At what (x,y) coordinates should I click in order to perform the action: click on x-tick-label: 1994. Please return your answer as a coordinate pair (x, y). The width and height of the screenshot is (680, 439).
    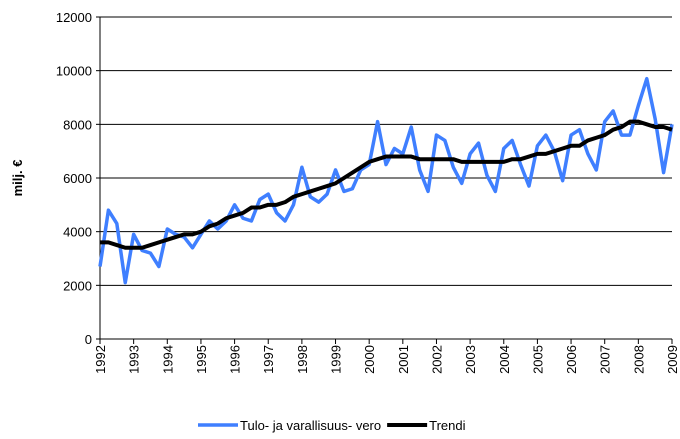
    Looking at the image, I should click on (167, 359).